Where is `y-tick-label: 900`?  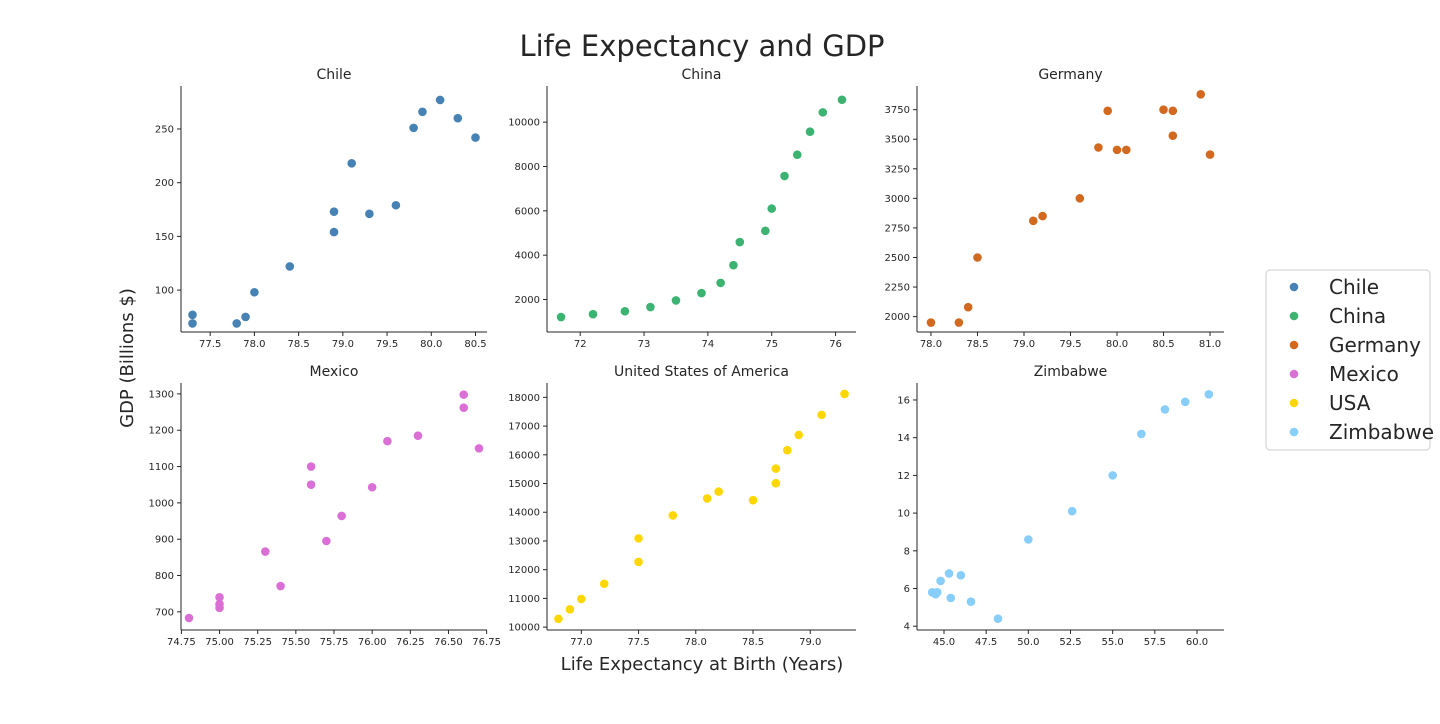
y-tick-label: 900 is located at coordinates (164, 540).